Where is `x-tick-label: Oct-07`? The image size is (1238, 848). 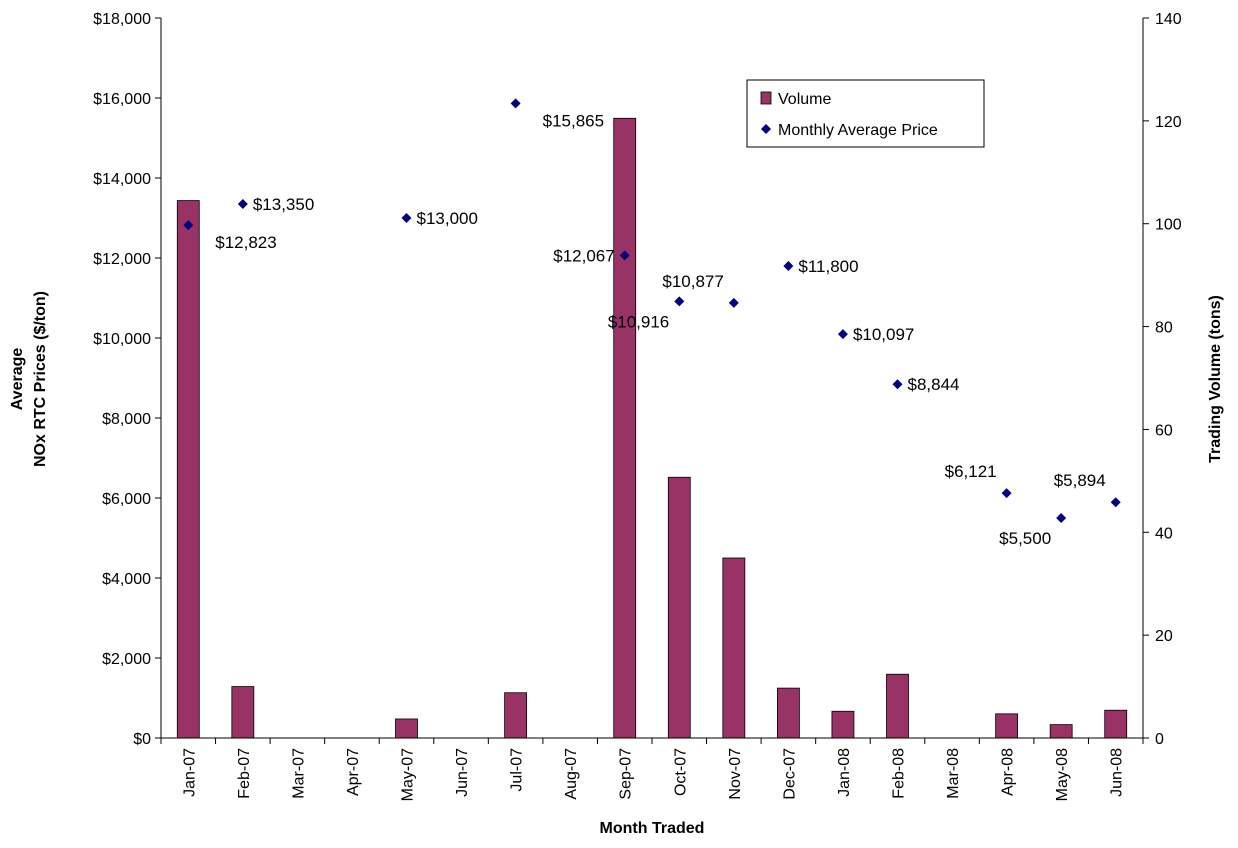 x-tick-label: Oct-07 is located at coordinates (680, 772).